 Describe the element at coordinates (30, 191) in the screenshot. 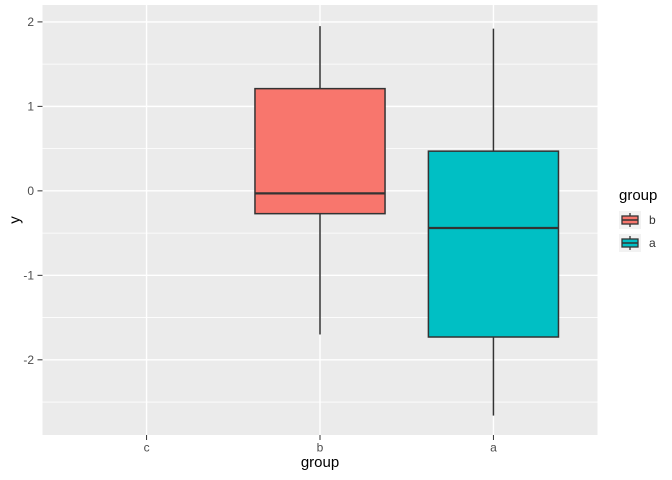

I see `y-tick-label: 0` at that location.